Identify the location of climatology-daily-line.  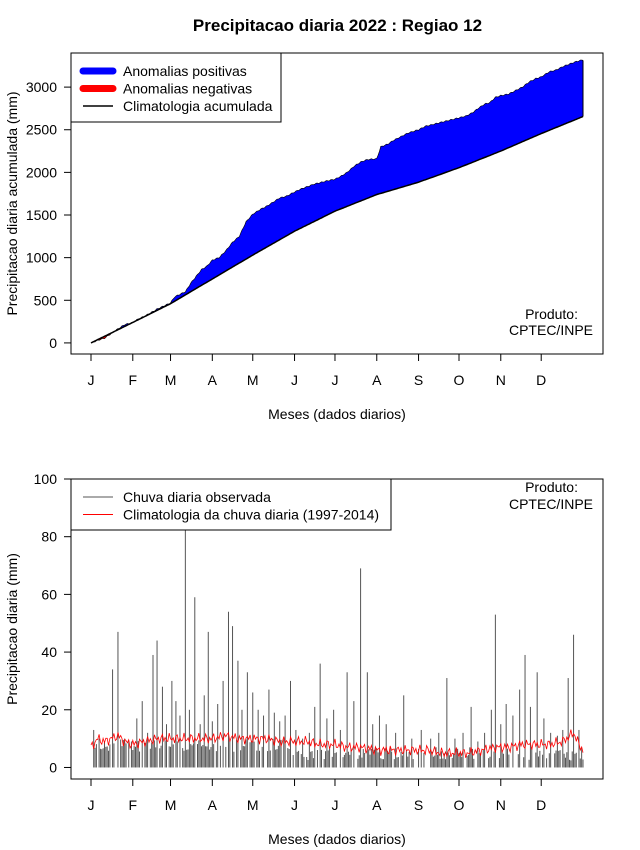
(337, 743).